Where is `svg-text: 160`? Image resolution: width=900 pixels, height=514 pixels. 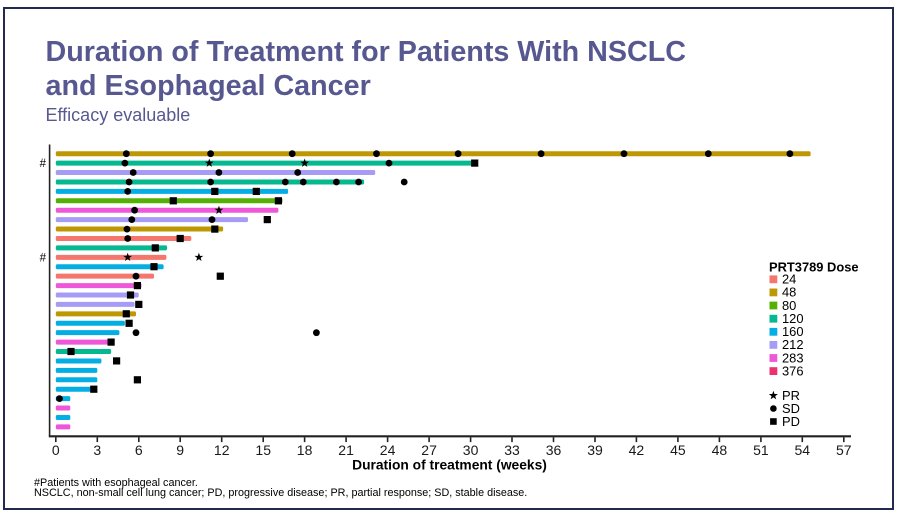 svg-text: 160 is located at coordinates (793, 331).